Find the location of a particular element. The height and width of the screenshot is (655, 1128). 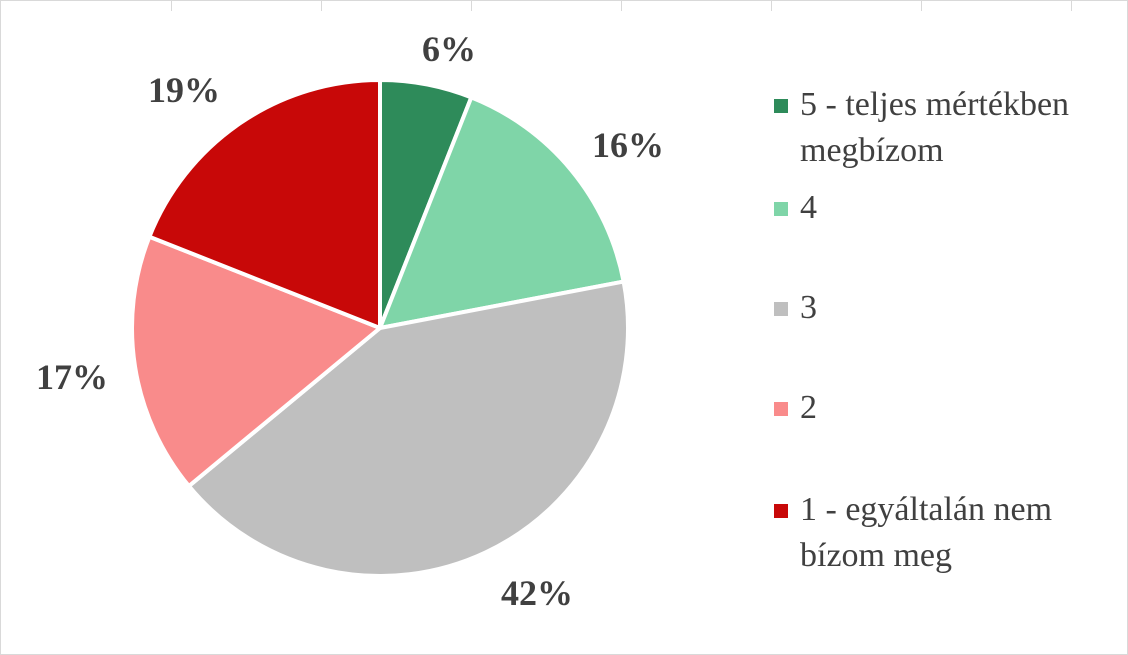

legend-label: 5 - teljes mértékben is located at coordinates (935, 104).